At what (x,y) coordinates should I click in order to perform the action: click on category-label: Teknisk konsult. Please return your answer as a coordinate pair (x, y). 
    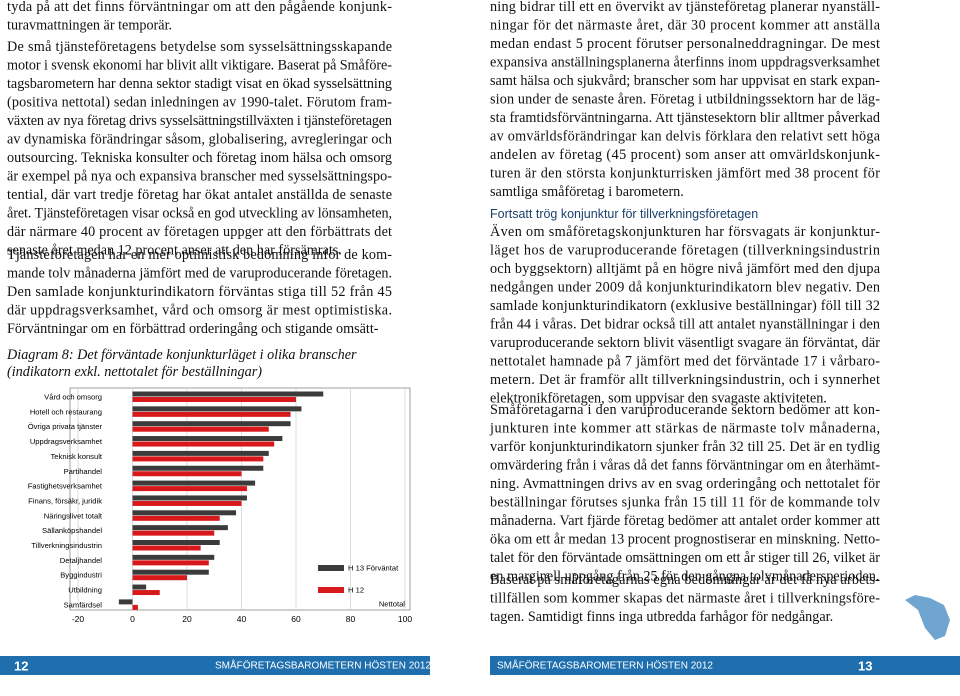
    Looking at the image, I should click on (77, 456).